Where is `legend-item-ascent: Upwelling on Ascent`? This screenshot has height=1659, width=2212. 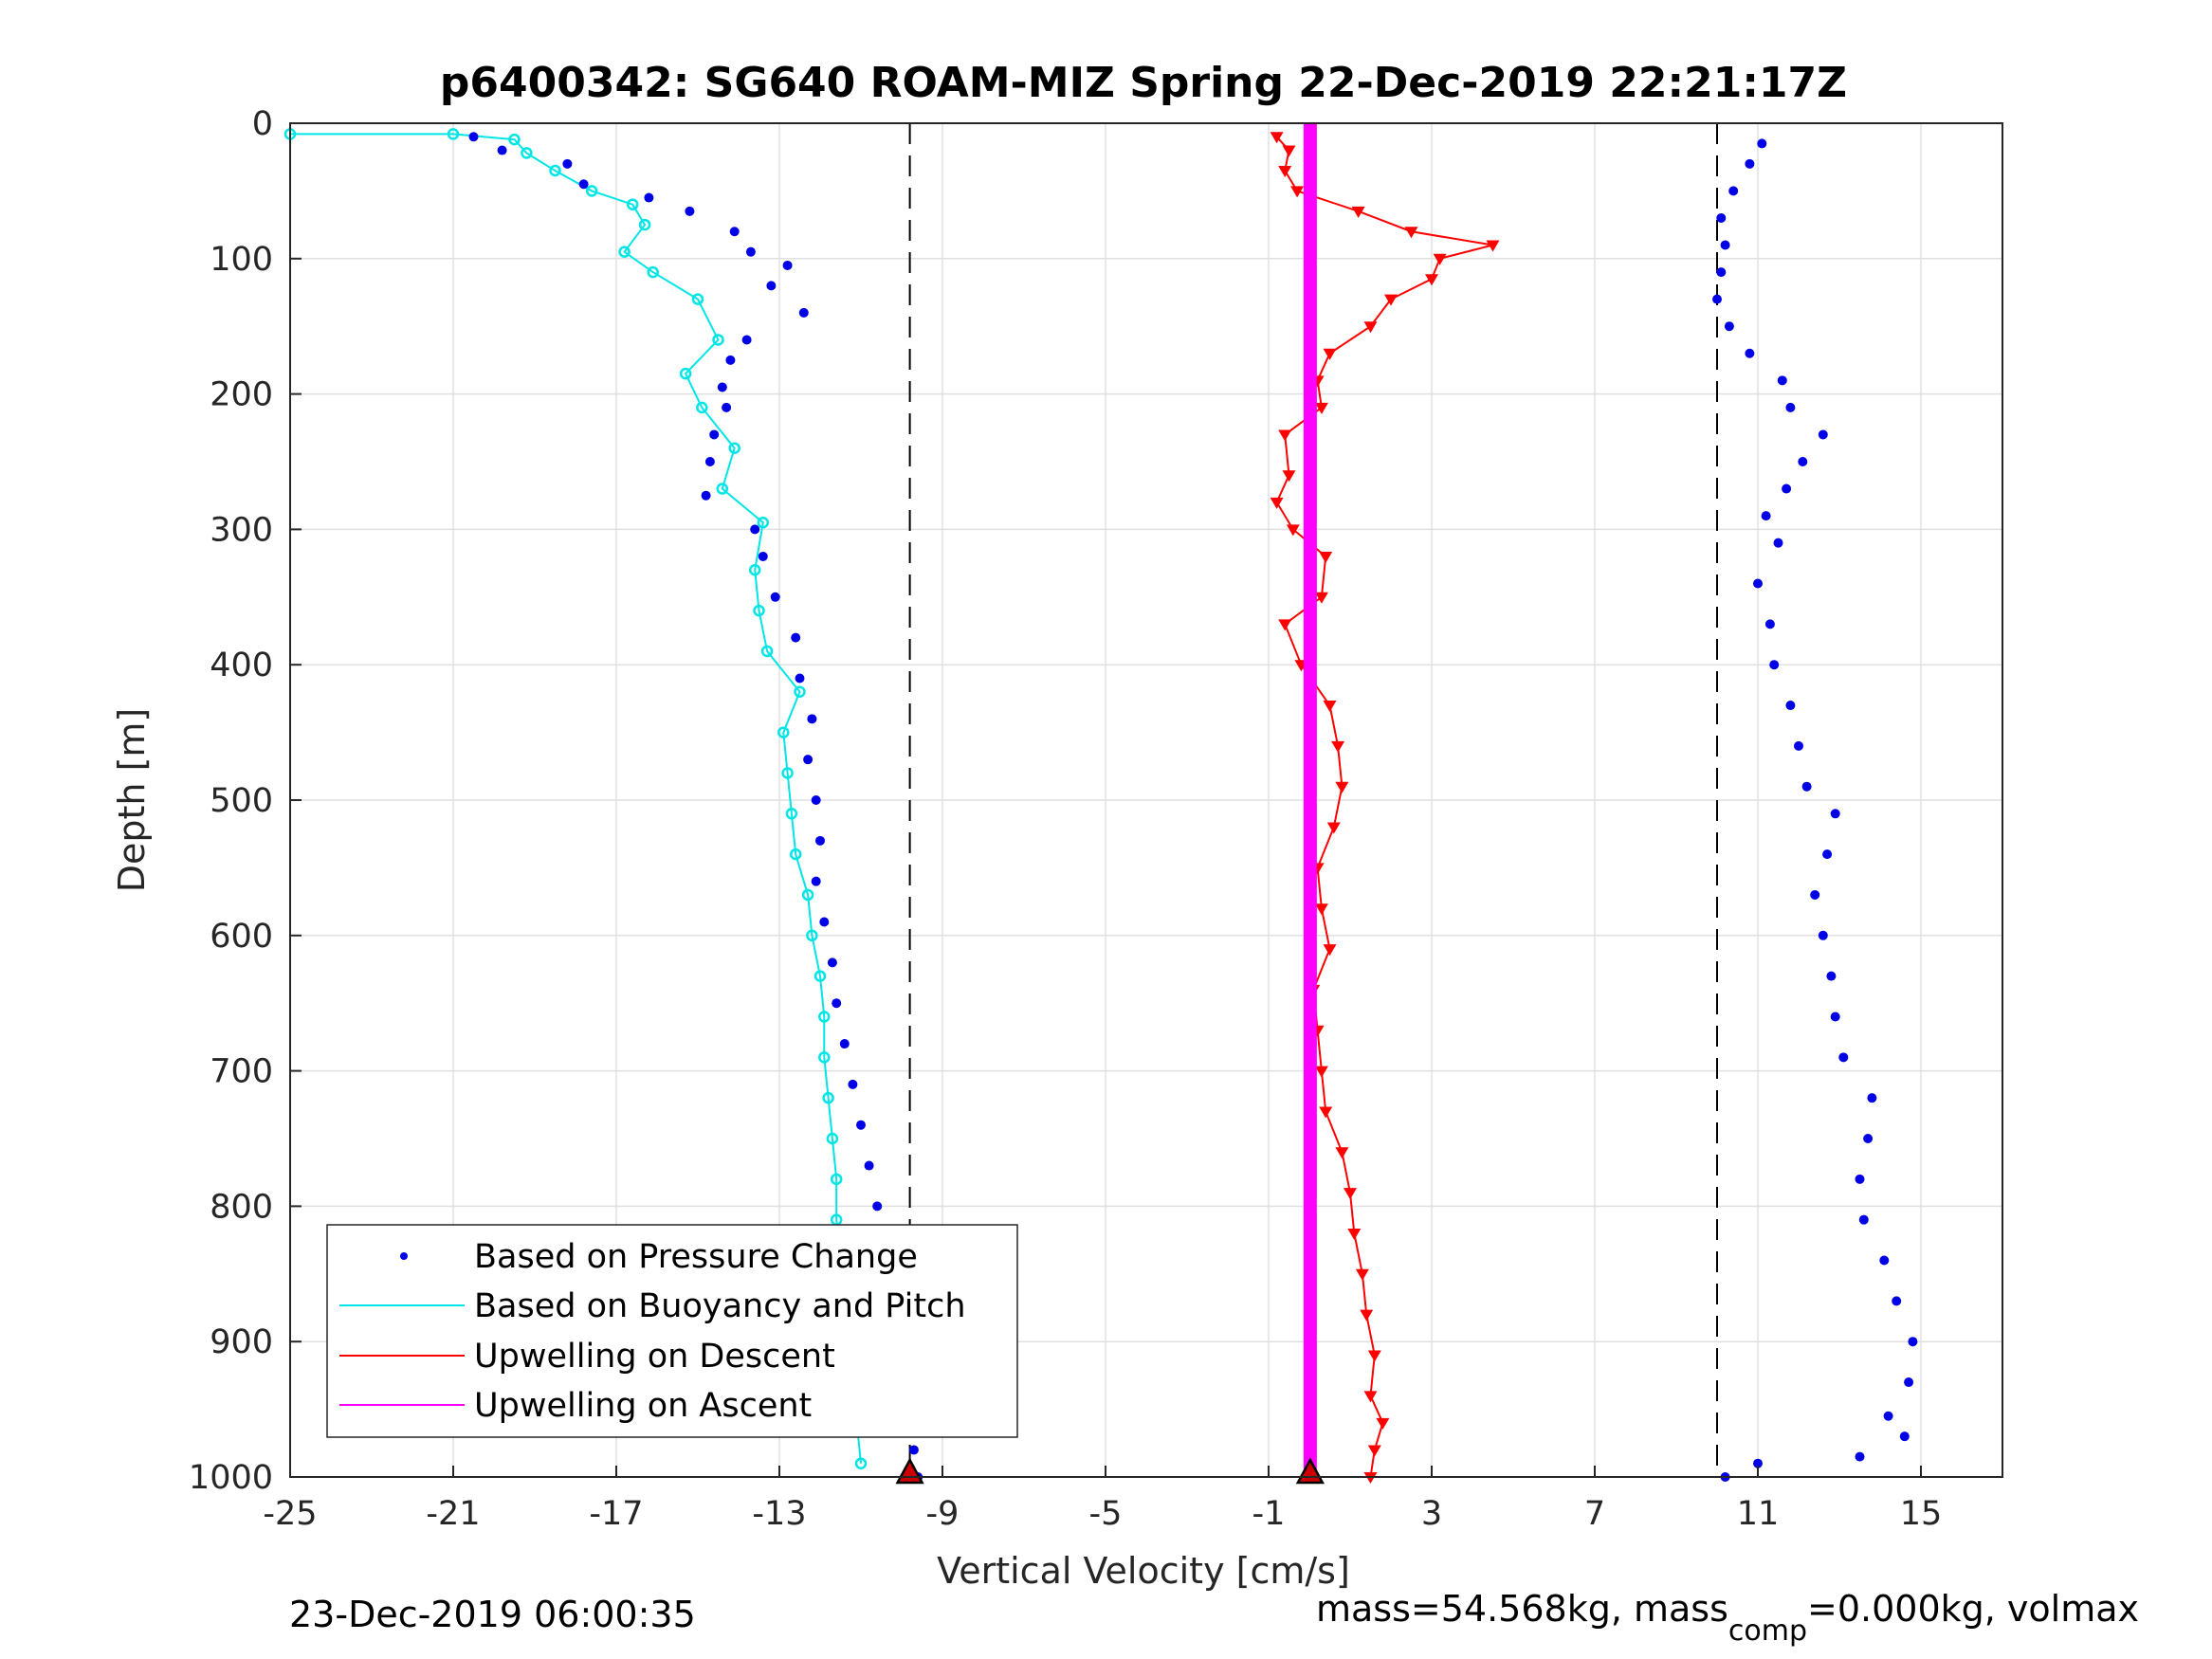 legend-item-ascent: Upwelling on Ascent is located at coordinates (575, 1406).